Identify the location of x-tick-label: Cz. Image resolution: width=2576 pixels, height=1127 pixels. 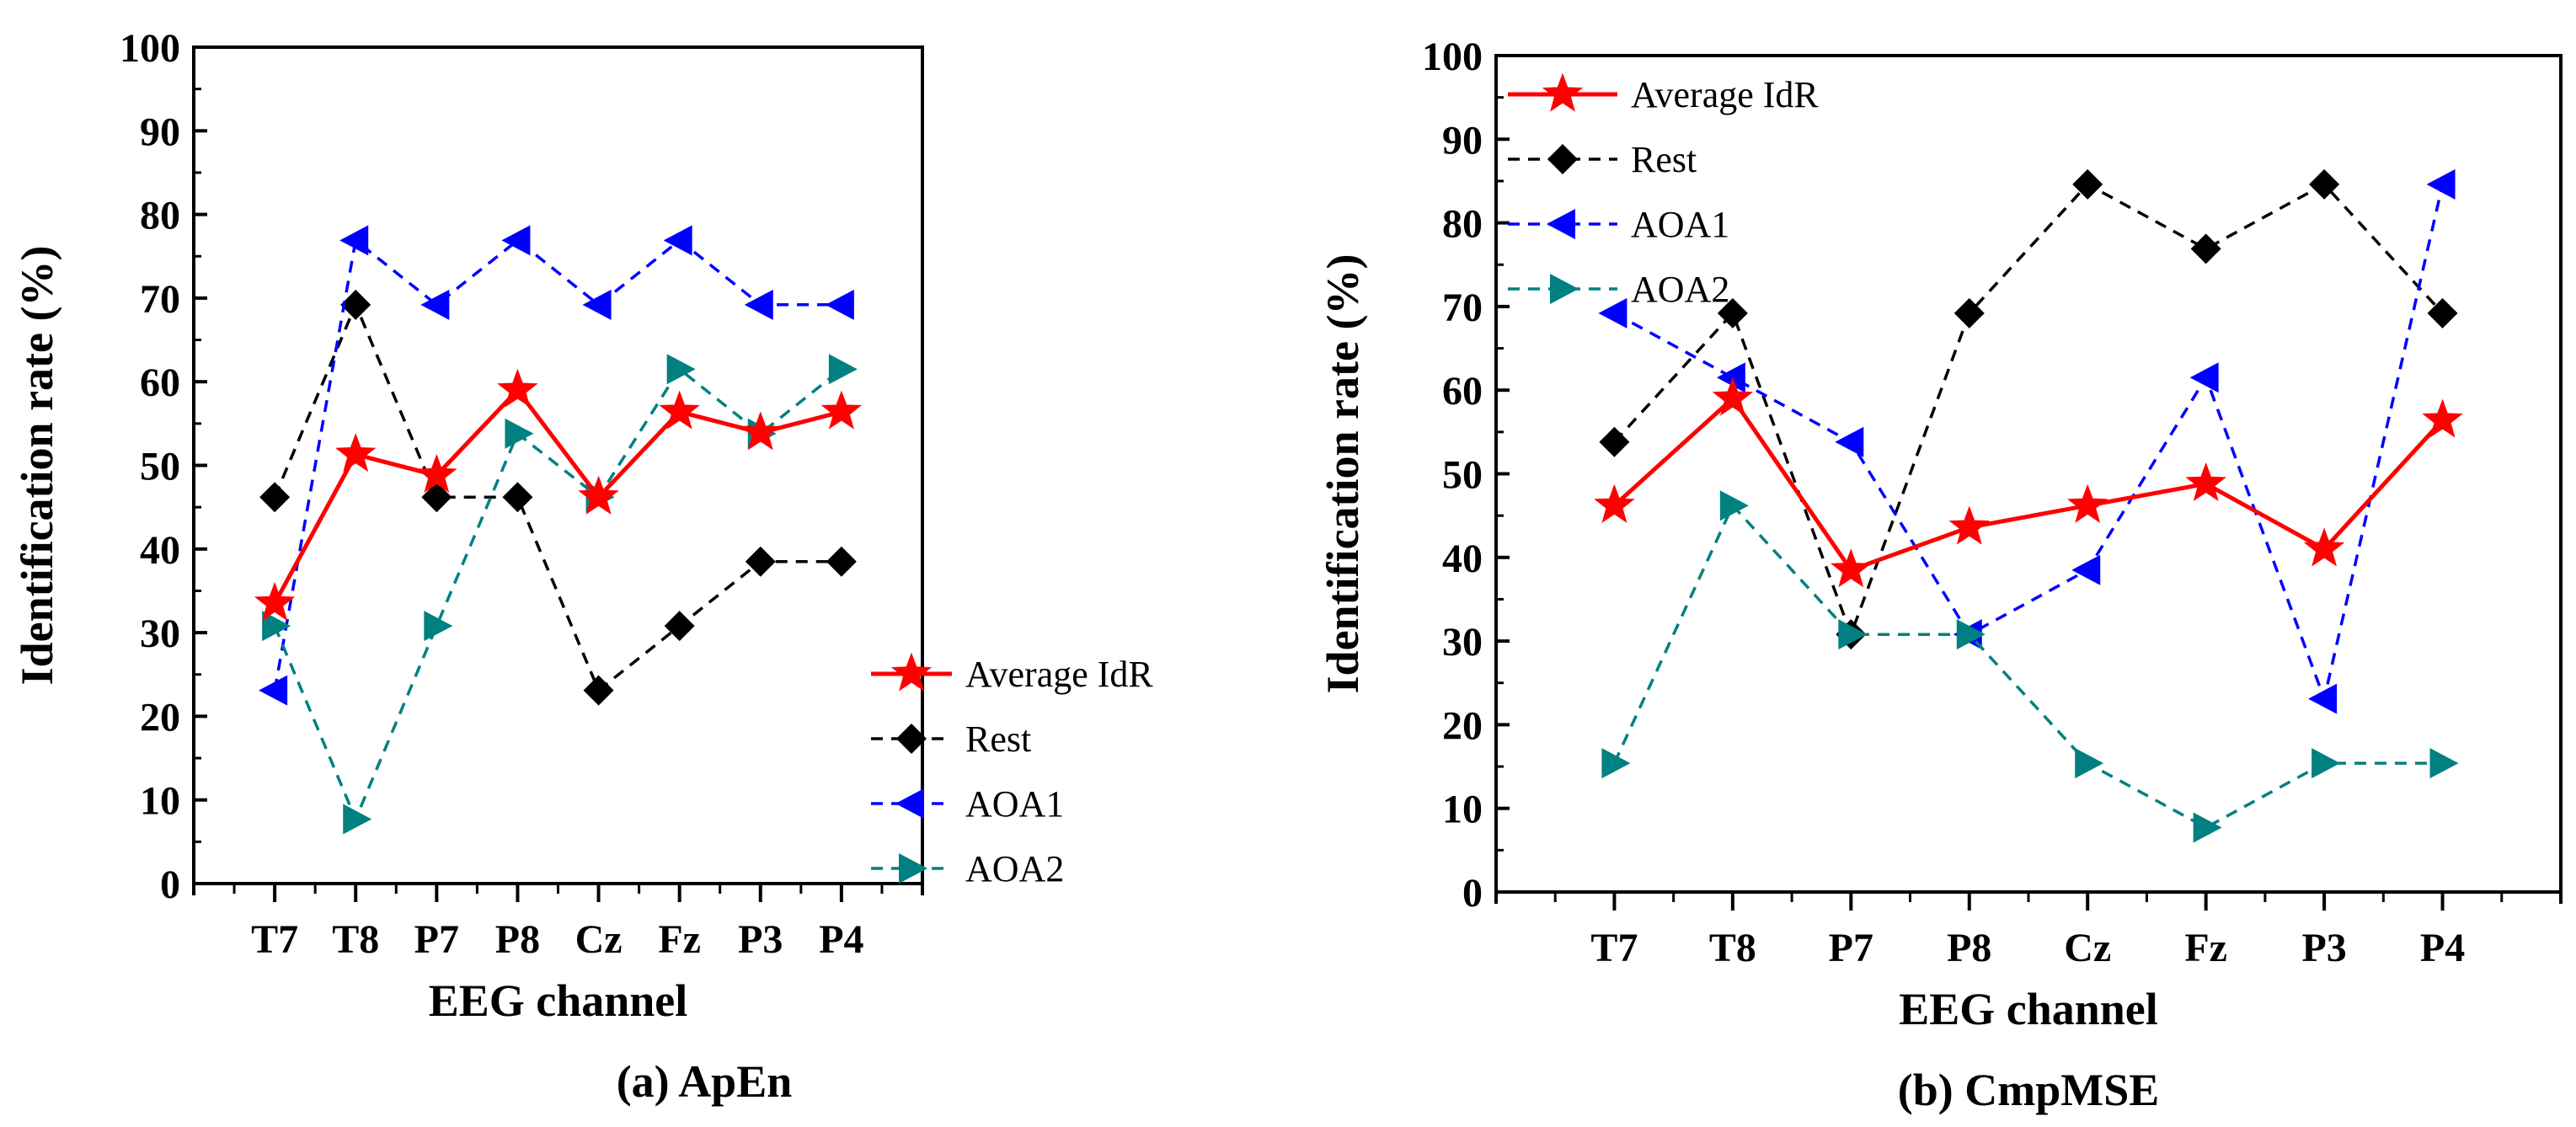
(599, 939).